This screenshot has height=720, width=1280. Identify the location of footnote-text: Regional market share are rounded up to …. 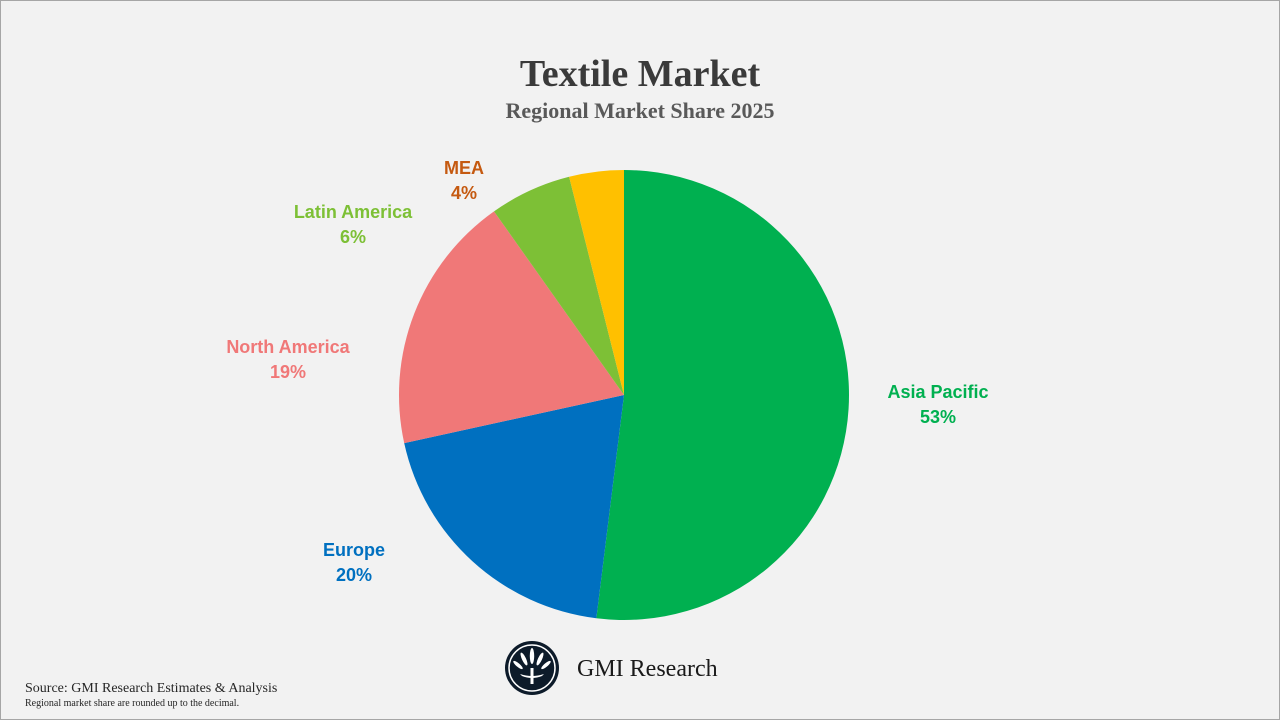
(132, 703).